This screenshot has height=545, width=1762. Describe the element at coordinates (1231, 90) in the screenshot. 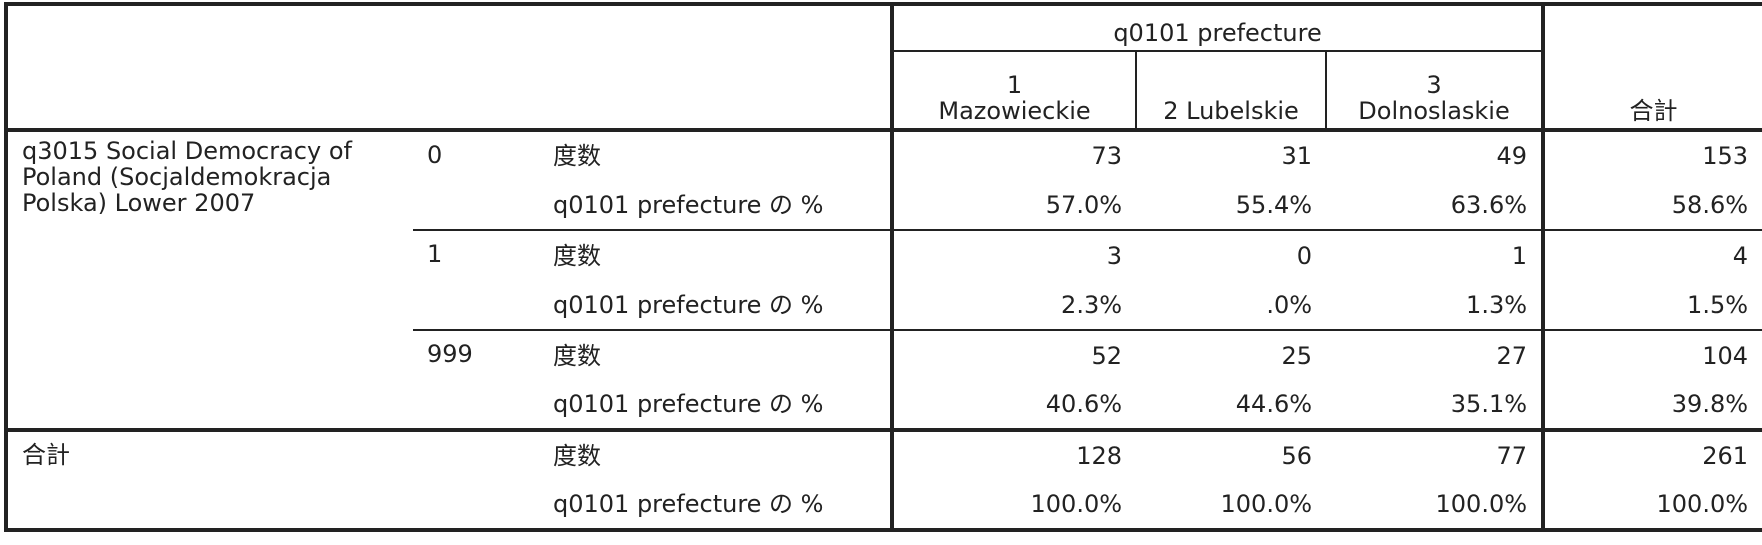

I see `column-header: 2 Lubelskie` at that location.